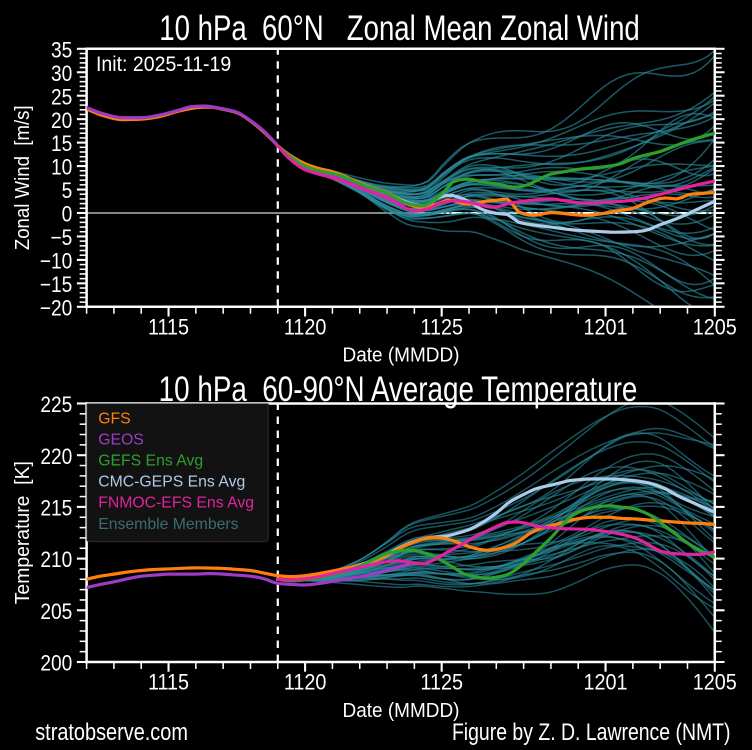 This screenshot has width=752, height=750. What do you see at coordinates (56, 457) in the screenshot?
I see `svg-text: 220` at bounding box center [56, 457].